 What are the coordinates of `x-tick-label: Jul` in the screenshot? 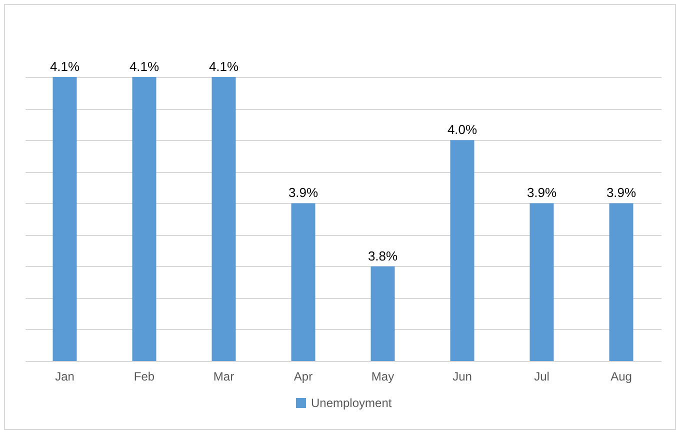 It's located at (542, 377).